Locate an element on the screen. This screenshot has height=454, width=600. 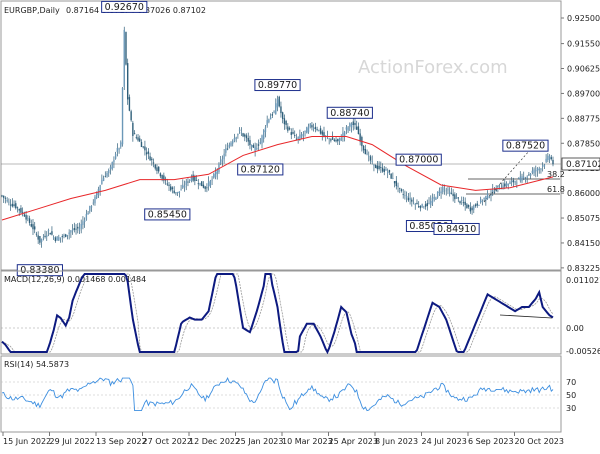
x-tick-label: 12 Dec 2022 is located at coordinates (214, 441).